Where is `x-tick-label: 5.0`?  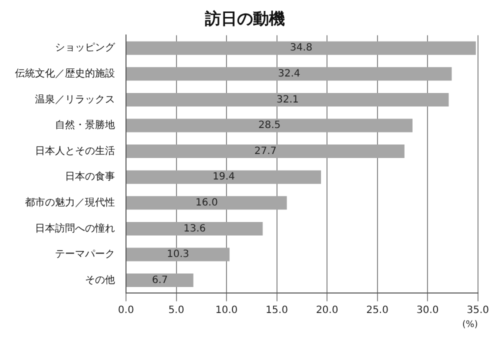
x-tick-label: 5.0 is located at coordinates (176, 310).